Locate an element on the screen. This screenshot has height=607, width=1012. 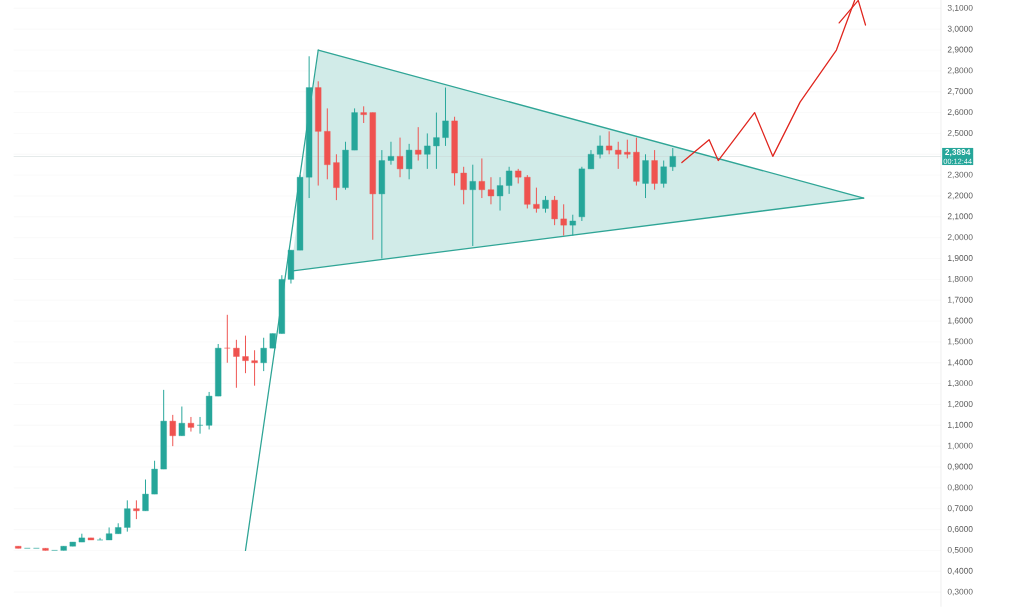
y-tick-label: 2,7000 is located at coordinates (960, 92).